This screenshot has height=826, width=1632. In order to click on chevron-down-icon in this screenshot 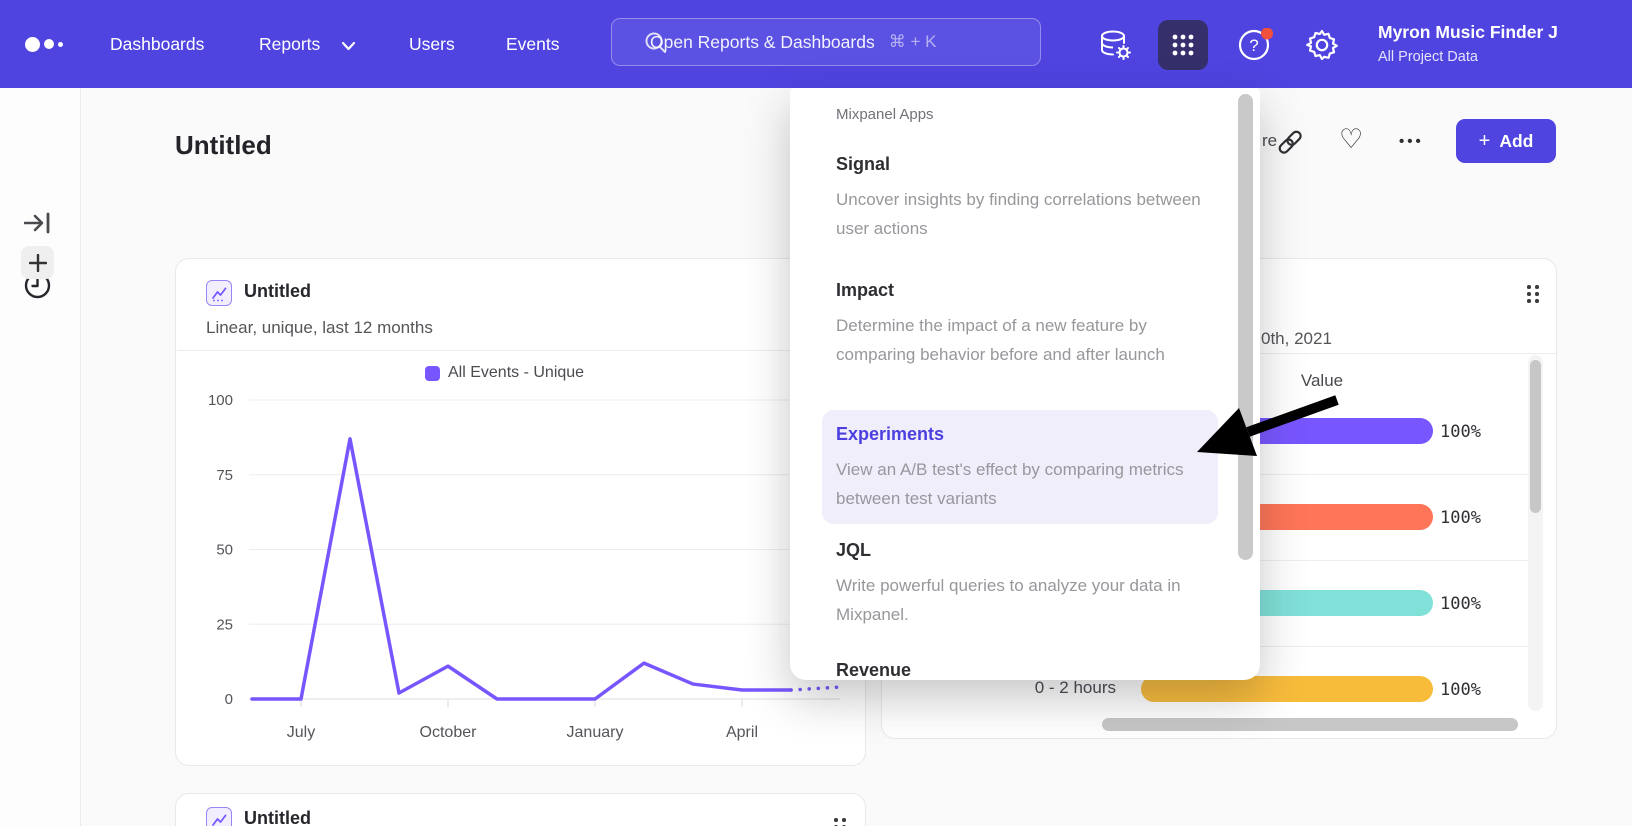, I will do `click(348, 46)`.